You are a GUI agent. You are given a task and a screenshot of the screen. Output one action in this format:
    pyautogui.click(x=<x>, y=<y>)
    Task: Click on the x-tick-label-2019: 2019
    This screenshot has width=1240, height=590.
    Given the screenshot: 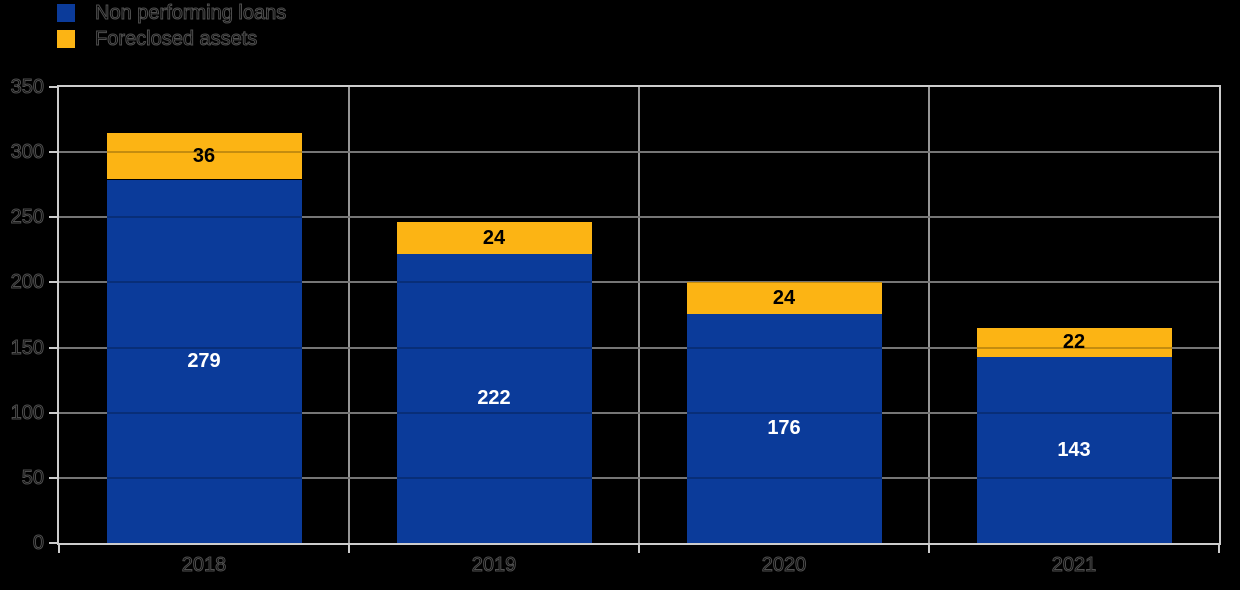 What is the action you would take?
    pyautogui.click(x=494, y=565)
    